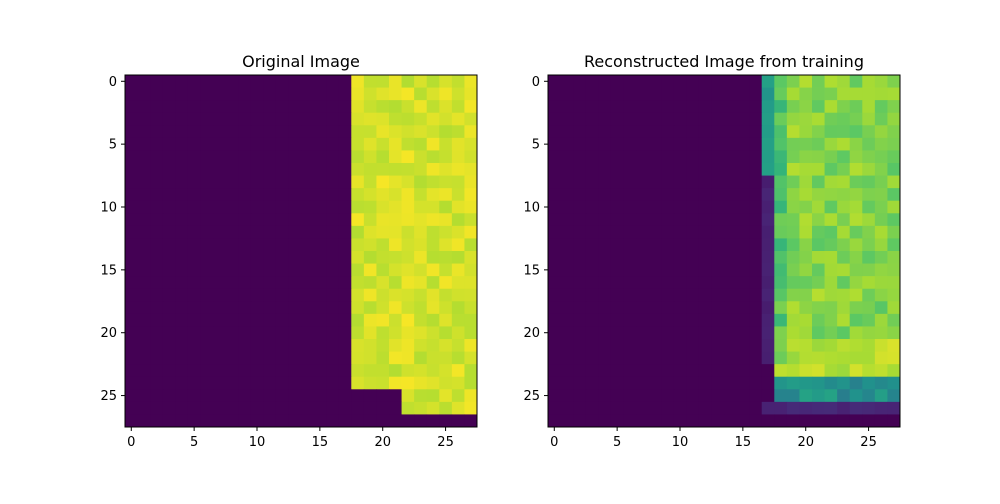 Image resolution: width=1000 pixels, height=504 pixels. I want to click on x-tick-label: 10, so click(257, 442).